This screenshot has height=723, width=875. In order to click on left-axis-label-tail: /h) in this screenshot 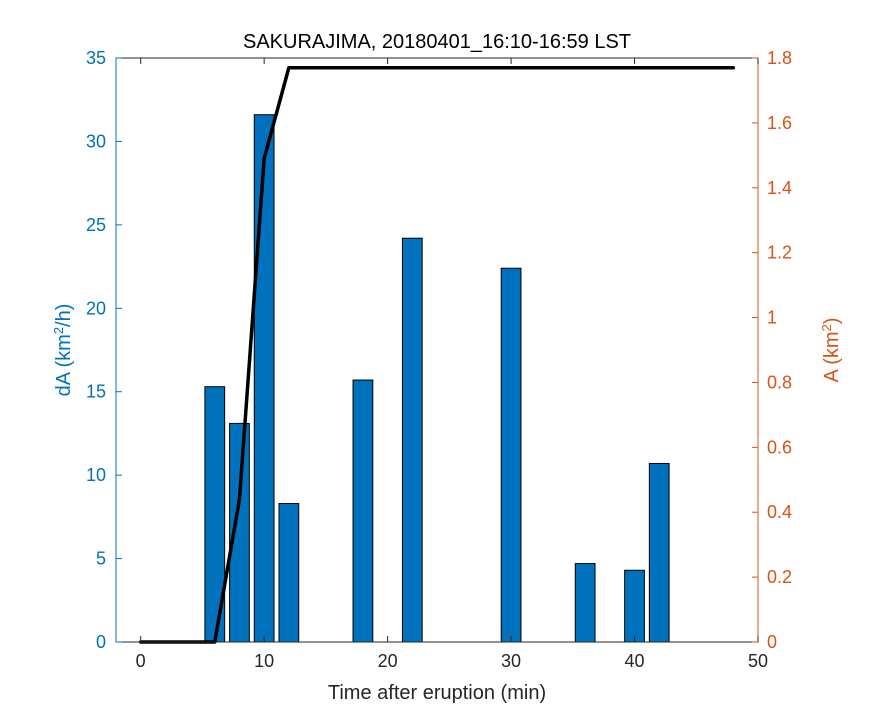, I will do `click(64, 315)`.